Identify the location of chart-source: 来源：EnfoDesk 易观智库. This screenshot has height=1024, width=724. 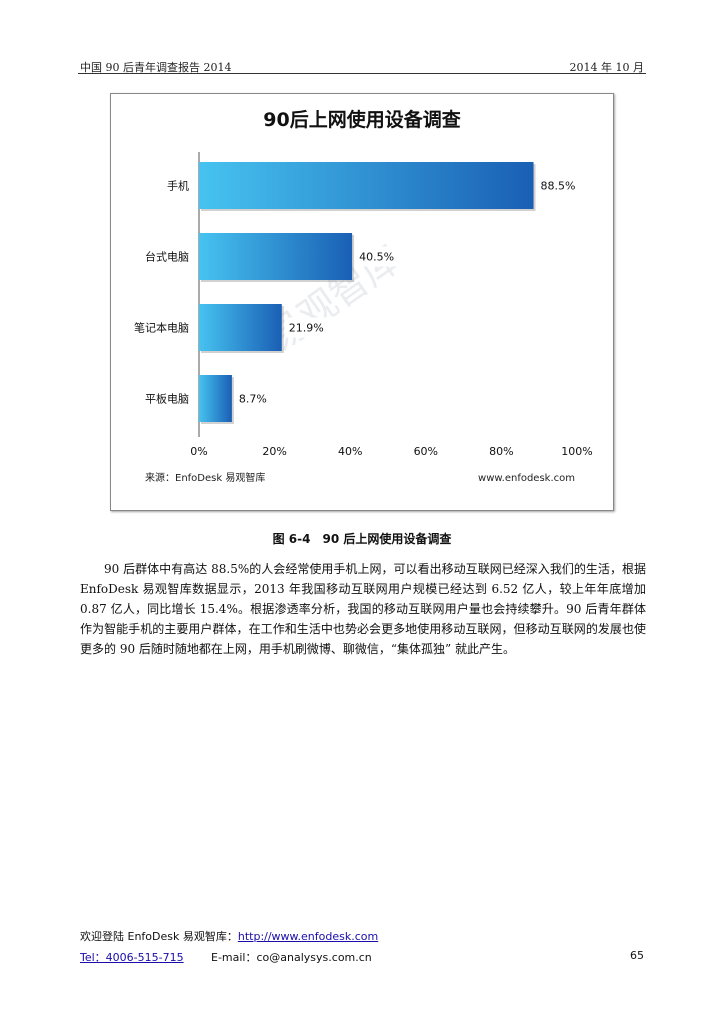
(205, 477).